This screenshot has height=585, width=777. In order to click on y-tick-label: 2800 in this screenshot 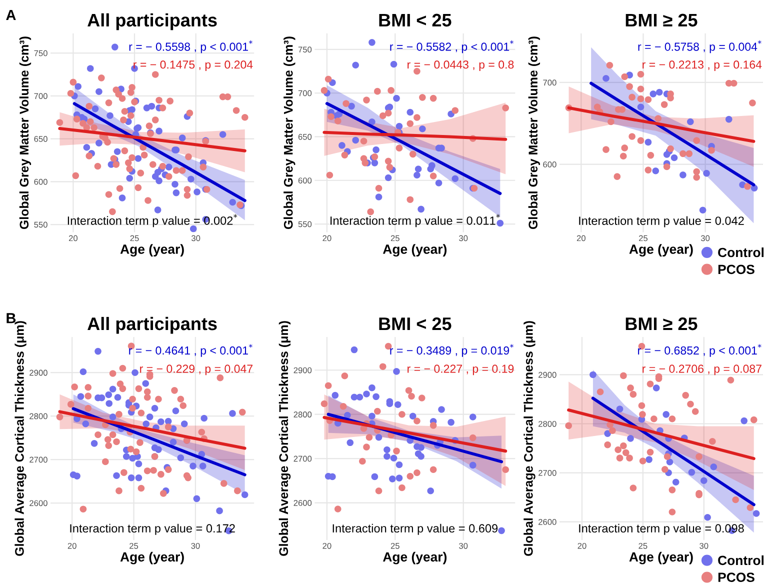, I will do `click(547, 423)`.